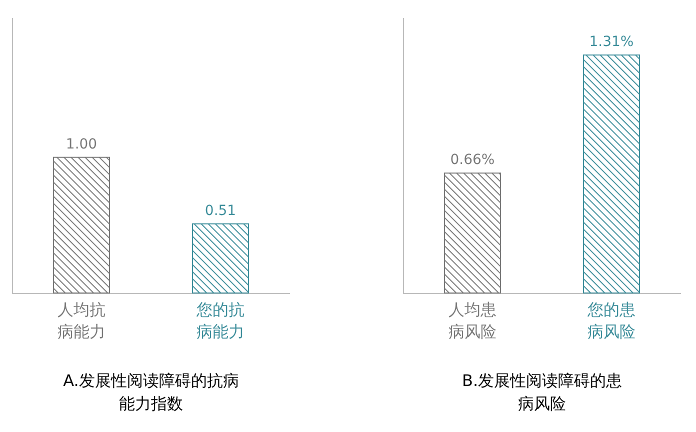  What do you see at coordinates (611, 321) in the screenshot?
I see `x-tick-label: 您的患病风险` at bounding box center [611, 321].